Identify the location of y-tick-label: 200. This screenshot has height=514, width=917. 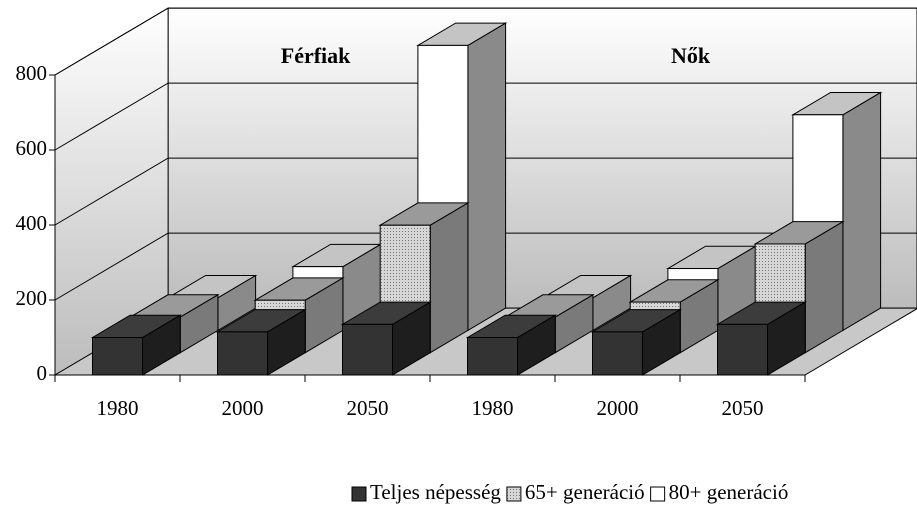
(32, 298).